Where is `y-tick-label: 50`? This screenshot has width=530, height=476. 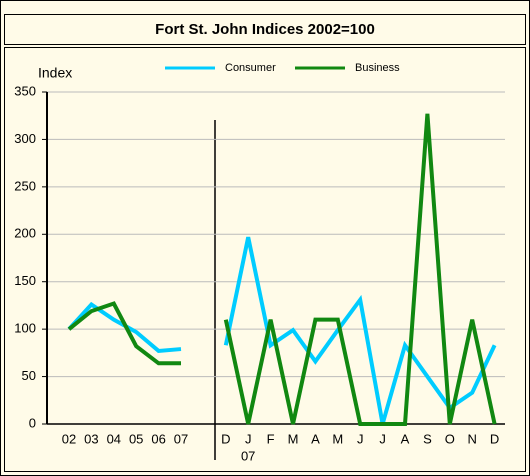
y-tick-label: 50 is located at coordinates (29, 375).